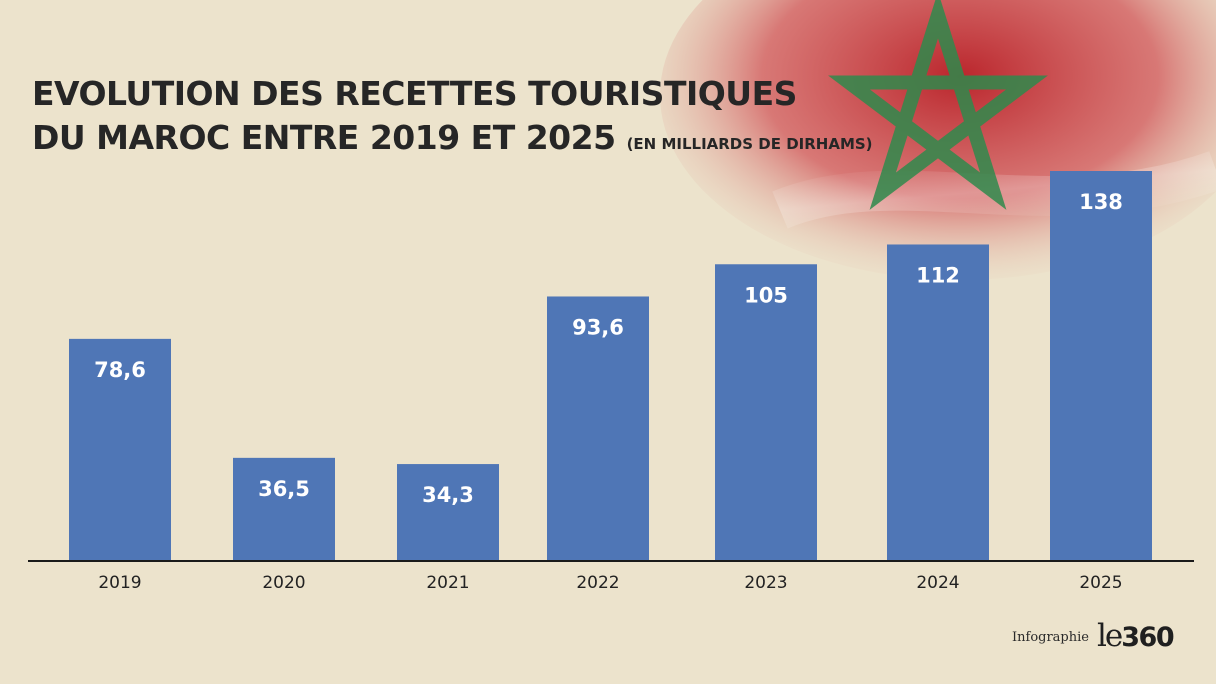  What do you see at coordinates (1050, 637) in the screenshot?
I see `credit-label: Infographie` at bounding box center [1050, 637].